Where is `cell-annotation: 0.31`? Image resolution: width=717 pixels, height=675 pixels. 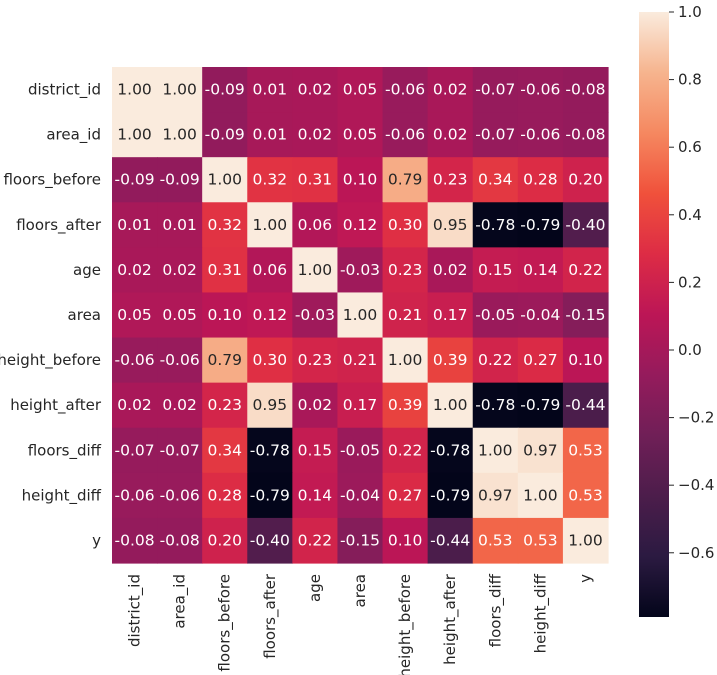
cell-annotation: 0.31 is located at coordinates (224, 270).